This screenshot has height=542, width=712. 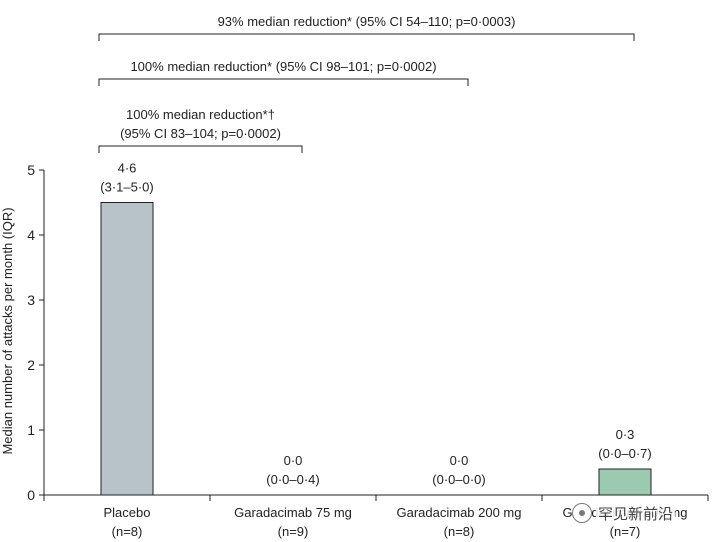 What do you see at coordinates (31, 235) in the screenshot?
I see `y-tick-label: 4` at bounding box center [31, 235].